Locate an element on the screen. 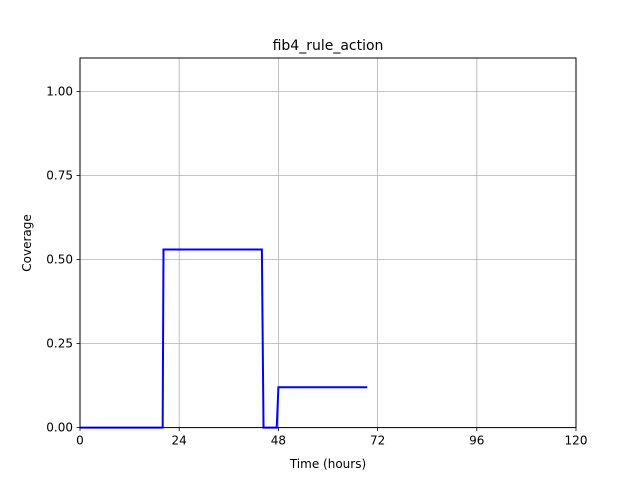  x-tick-label: 24 is located at coordinates (179, 441).